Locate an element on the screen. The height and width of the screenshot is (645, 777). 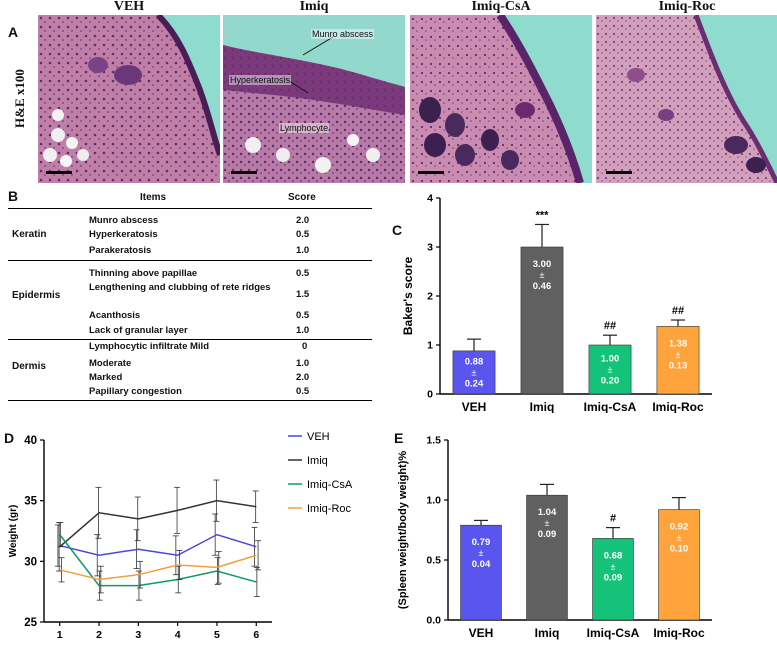
table-item: Marked is located at coordinates (106, 377).